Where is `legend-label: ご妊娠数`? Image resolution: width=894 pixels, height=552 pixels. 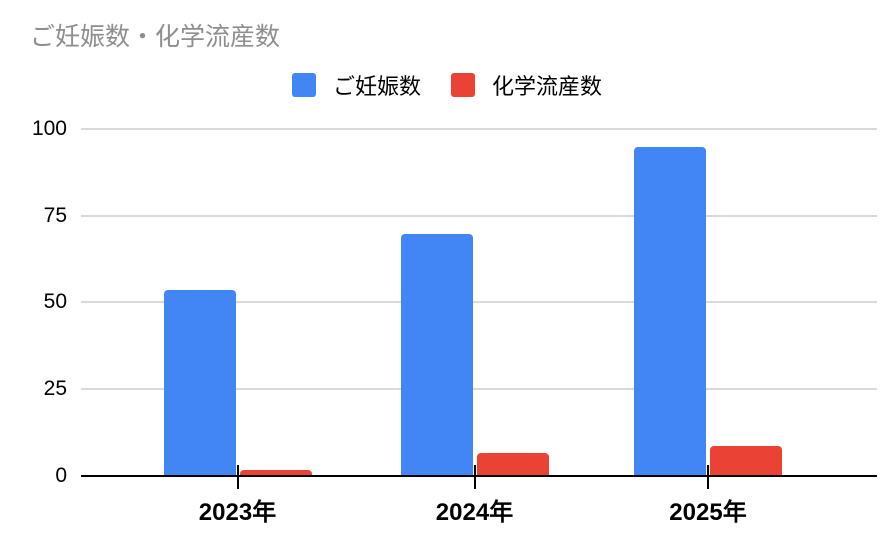
legend-label: ご妊娠数 is located at coordinates (376, 86).